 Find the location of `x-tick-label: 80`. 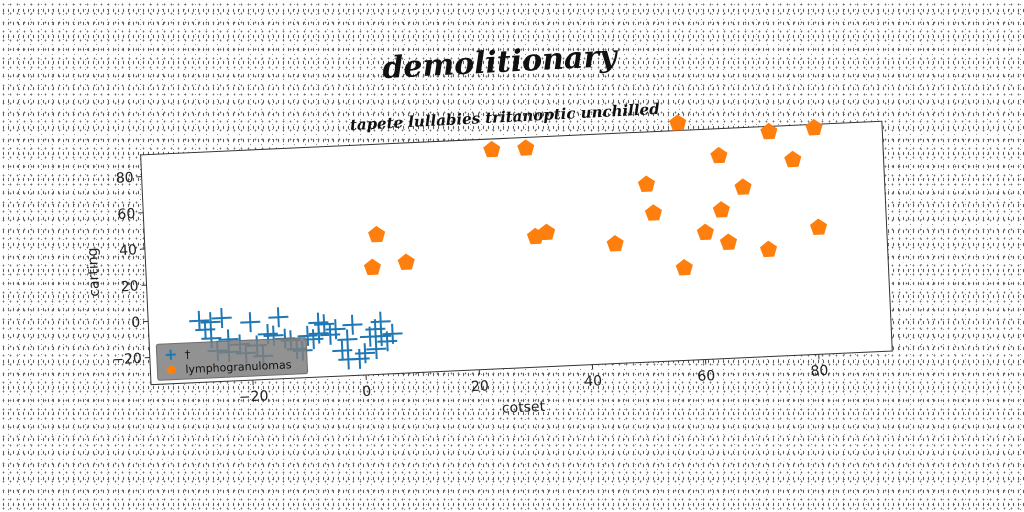

x-tick-label: 80 is located at coordinates (819, 371).